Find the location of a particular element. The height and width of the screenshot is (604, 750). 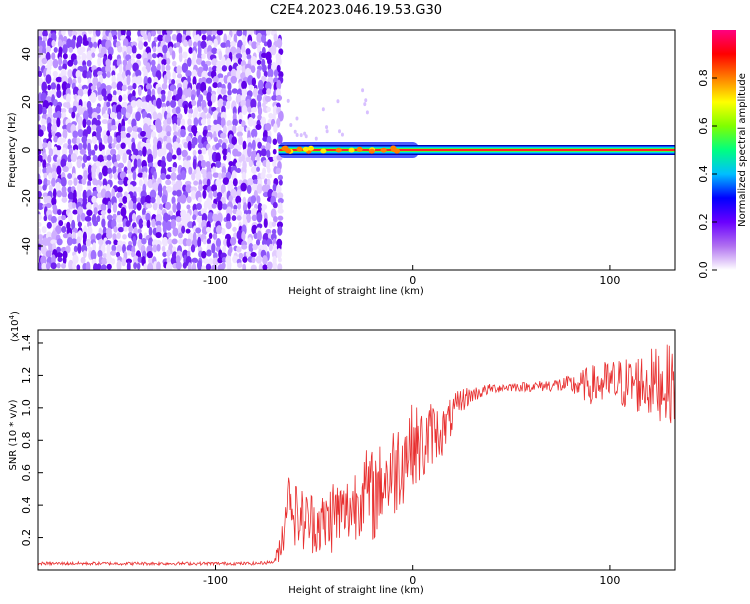

heatmap-signal-line is located at coordinates (476, 150).